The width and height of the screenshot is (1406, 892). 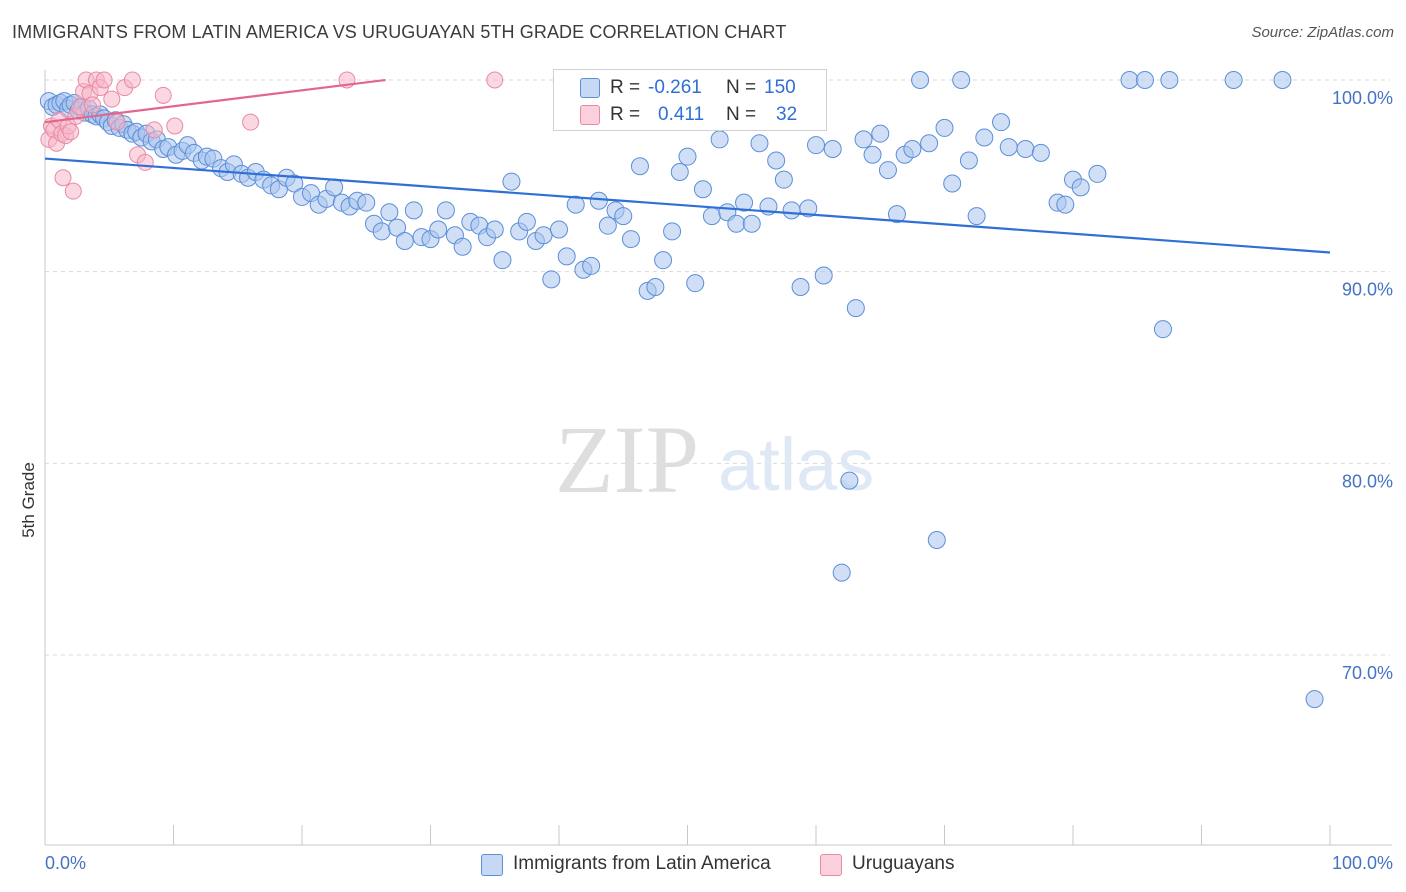 I want to click on legend-n-value: 32, so click(x=787, y=114).